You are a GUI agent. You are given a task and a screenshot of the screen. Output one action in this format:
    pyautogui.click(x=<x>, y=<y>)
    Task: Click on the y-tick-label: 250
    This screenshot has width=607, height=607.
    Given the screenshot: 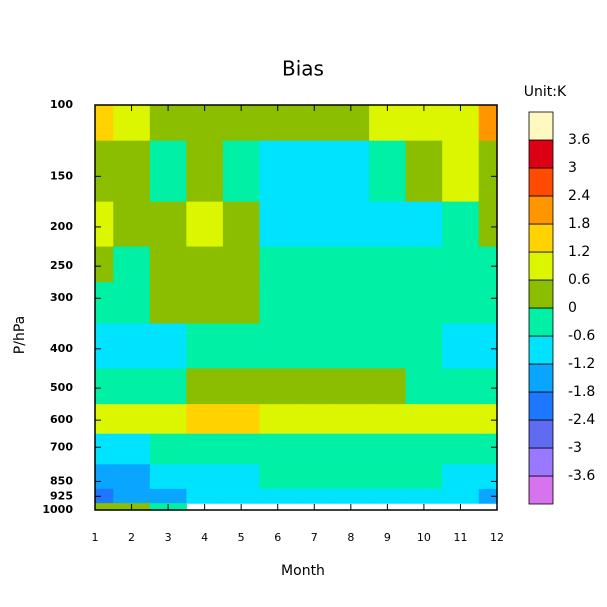 What is the action you would take?
    pyautogui.click(x=61, y=265)
    